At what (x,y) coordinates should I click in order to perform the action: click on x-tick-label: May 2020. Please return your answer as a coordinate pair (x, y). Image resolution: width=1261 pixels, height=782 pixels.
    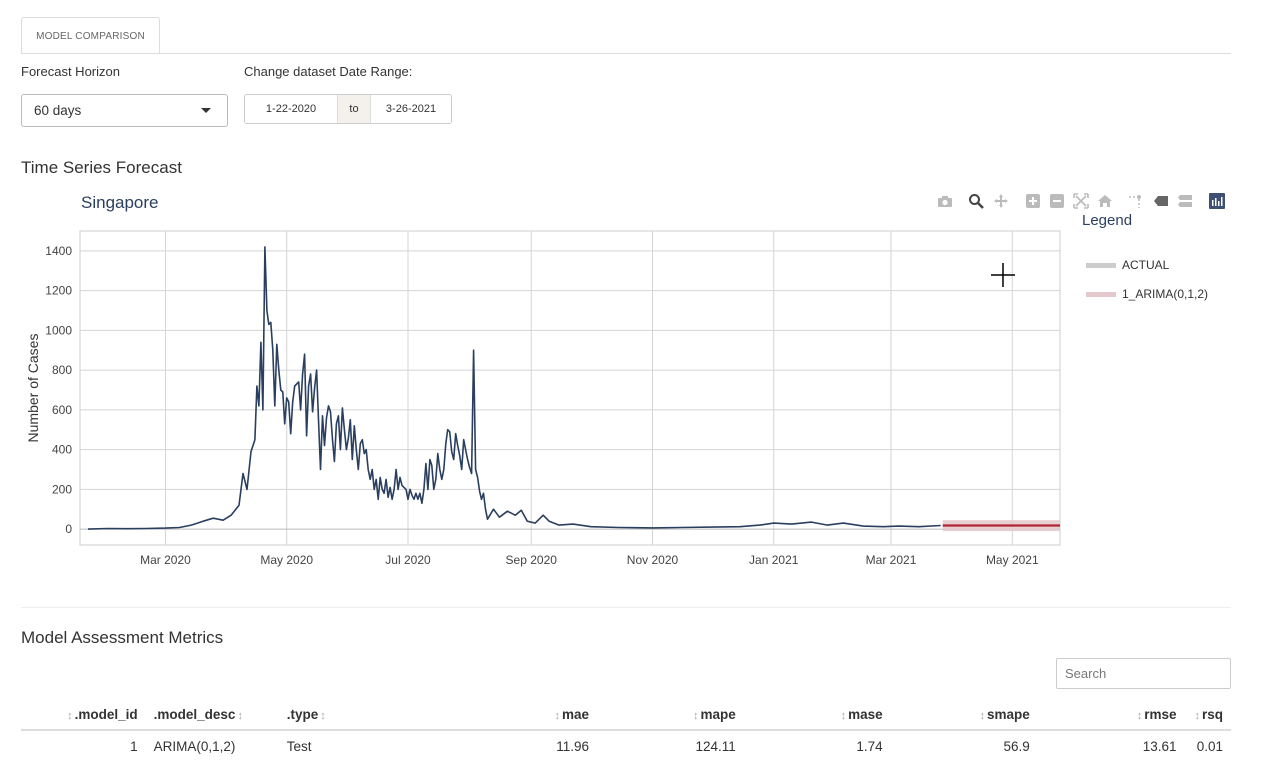
    Looking at the image, I should click on (286, 560).